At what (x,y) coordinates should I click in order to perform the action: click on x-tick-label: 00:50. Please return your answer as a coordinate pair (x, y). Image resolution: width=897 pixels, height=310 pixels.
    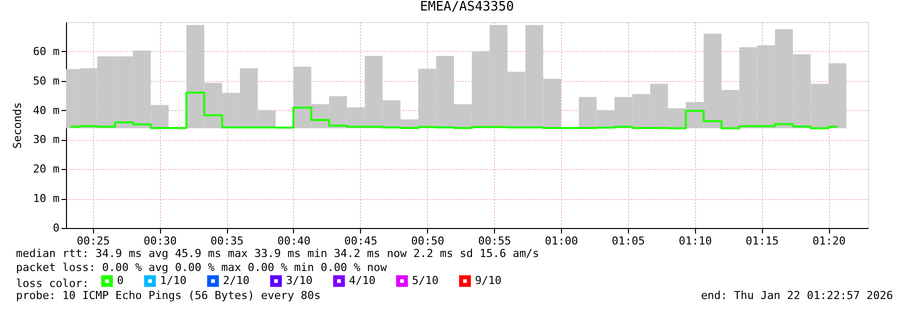
    Looking at the image, I should click on (427, 241).